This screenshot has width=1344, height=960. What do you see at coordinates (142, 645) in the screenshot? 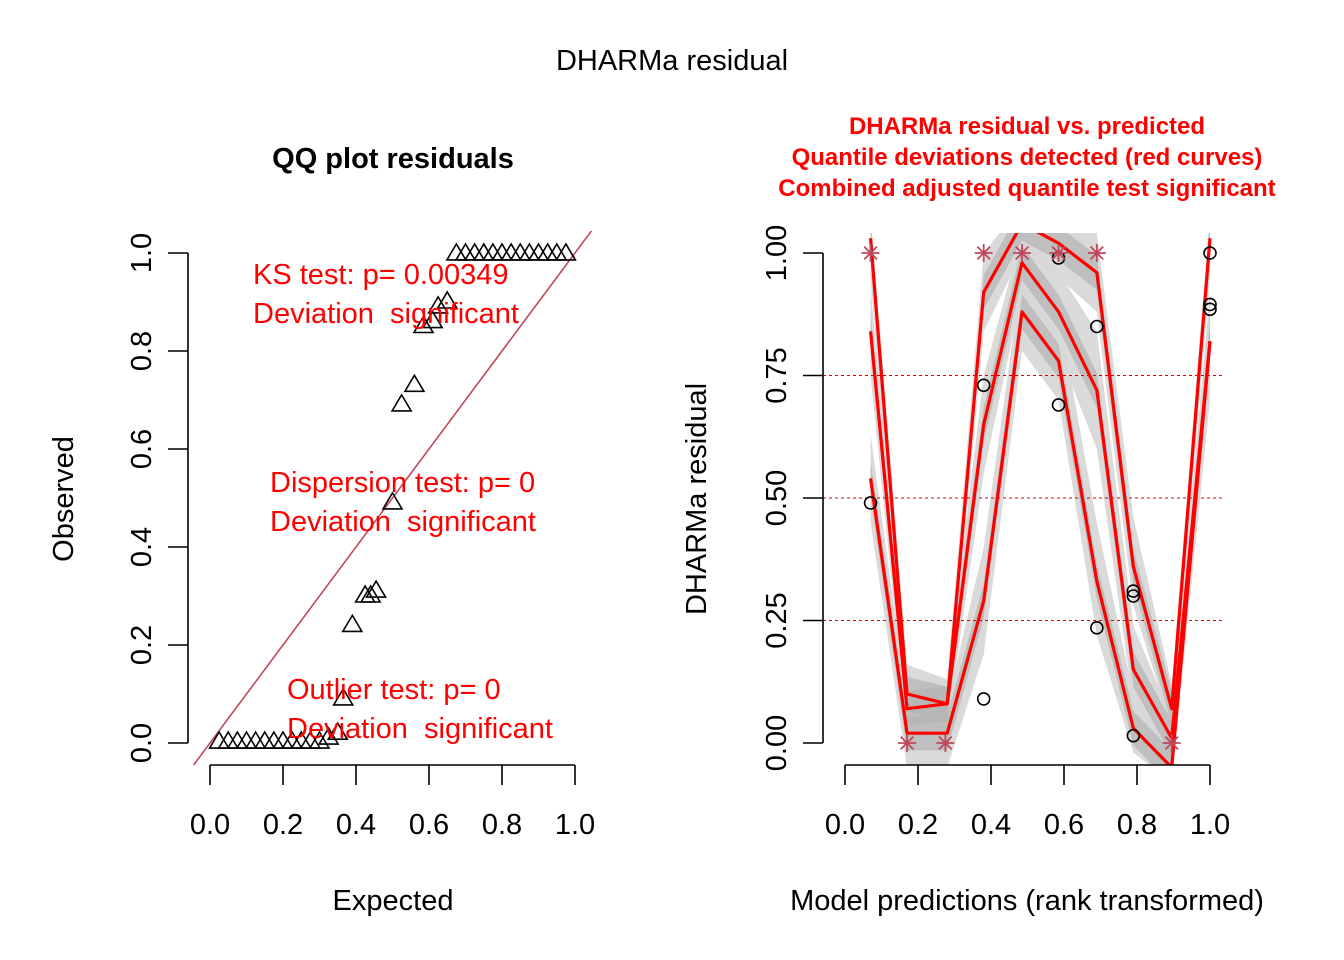
I see `qq-y-tick-label: 0.2` at bounding box center [142, 645].